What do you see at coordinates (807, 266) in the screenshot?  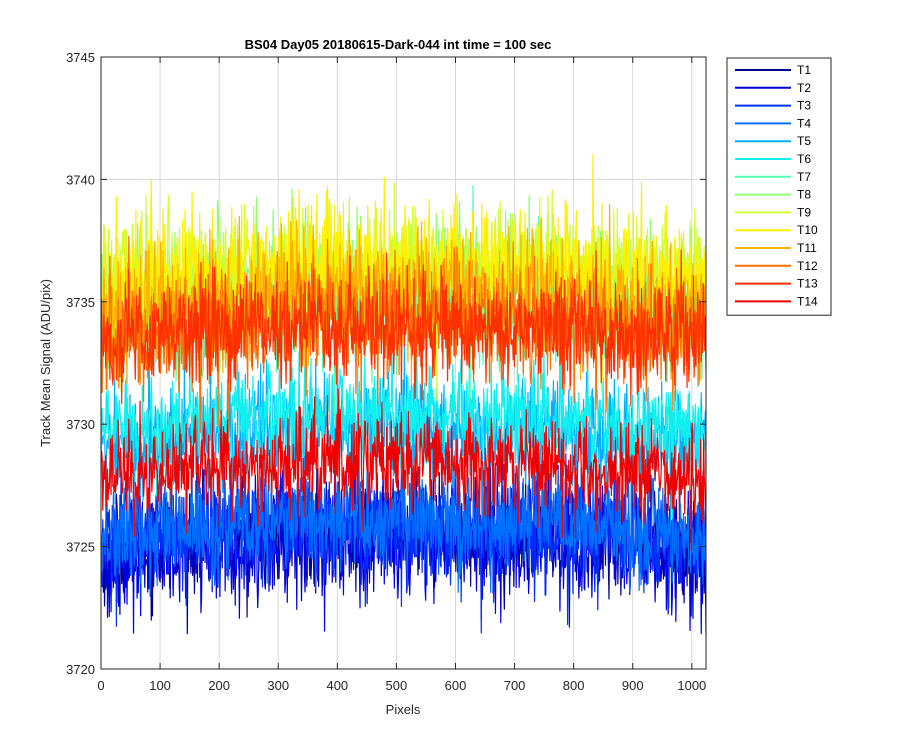 I see `legend-label: T12` at bounding box center [807, 266].